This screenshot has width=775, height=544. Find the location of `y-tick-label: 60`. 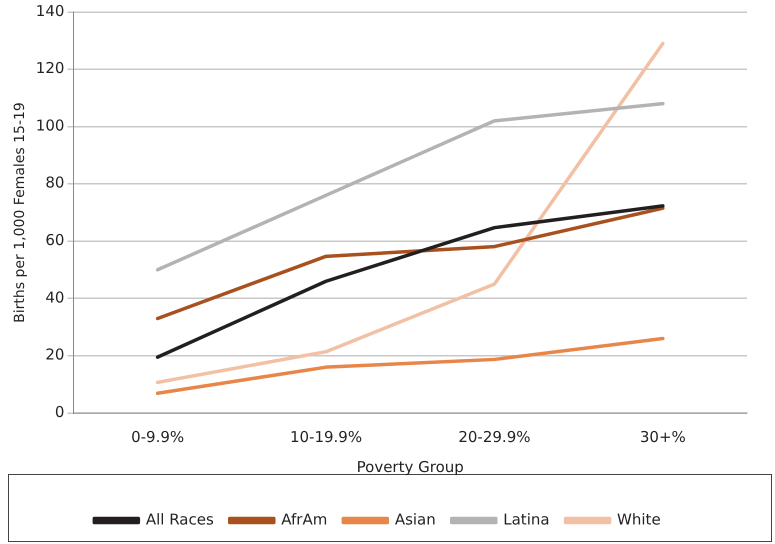

y-tick-label: 60 is located at coordinates (54, 240).